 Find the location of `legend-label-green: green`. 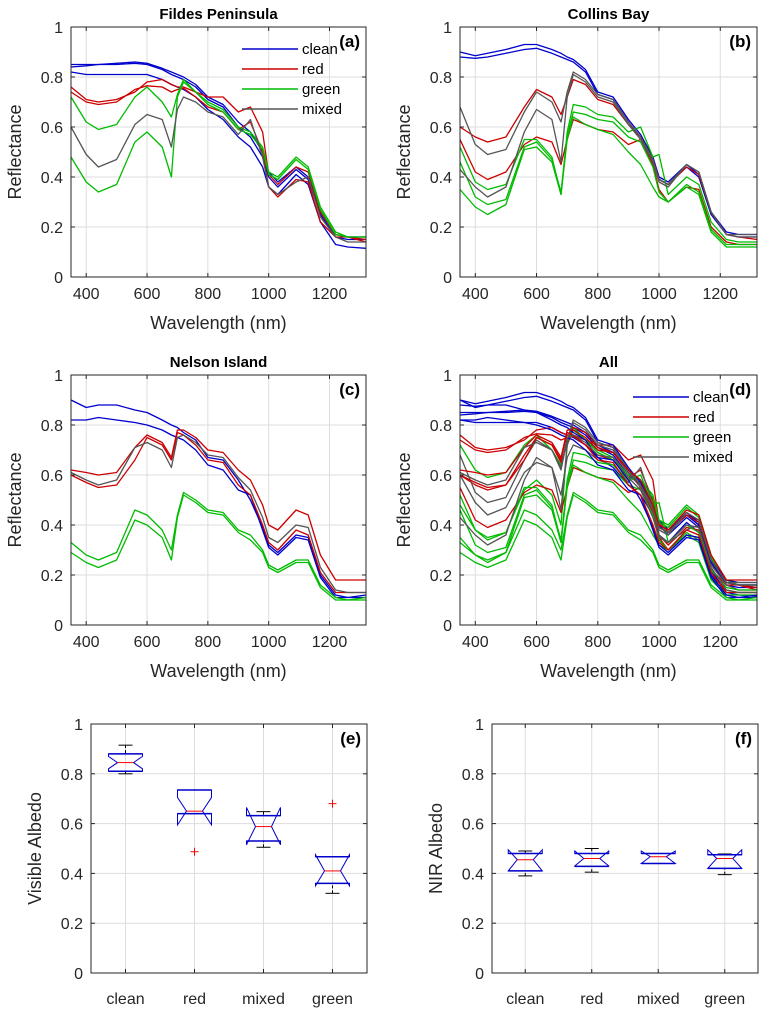

legend-label-green: green is located at coordinates (712, 437).